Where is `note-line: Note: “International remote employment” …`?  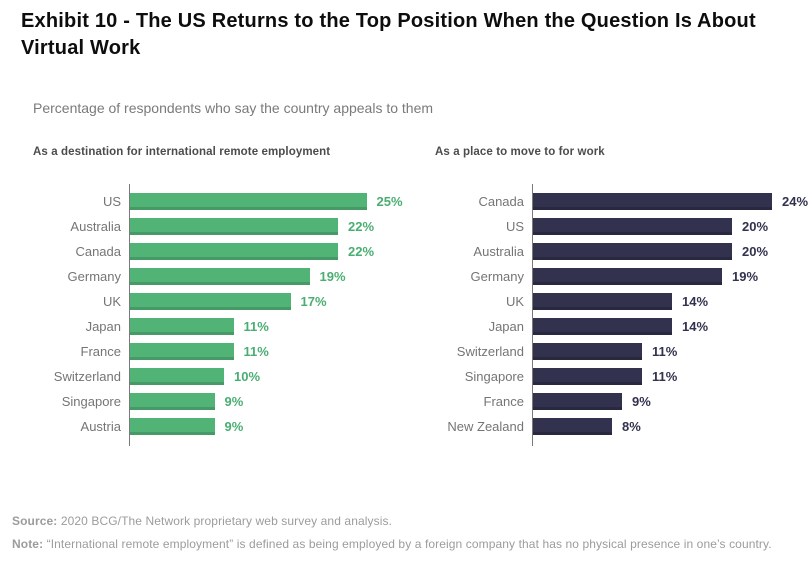 note-line: Note: “International remote employment” … is located at coordinates (392, 544).